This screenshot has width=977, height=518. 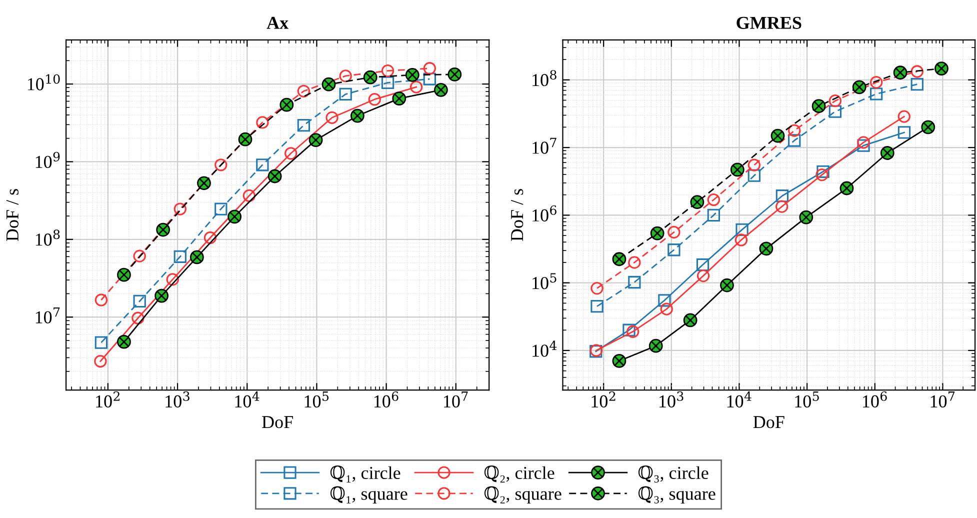 I want to click on y-tick-label: 10$^{5}$, so click(x=544, y=281).